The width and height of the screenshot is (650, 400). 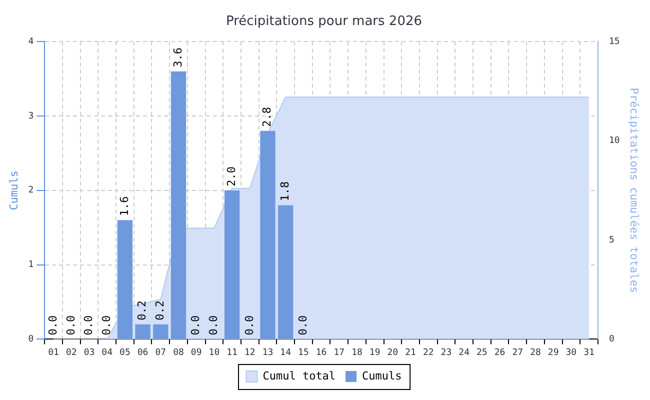 What do you see at coordinates (13, 190) in the screenshot?
I see `y-axis-title: Cumuls` at bounding box center [13, 190].